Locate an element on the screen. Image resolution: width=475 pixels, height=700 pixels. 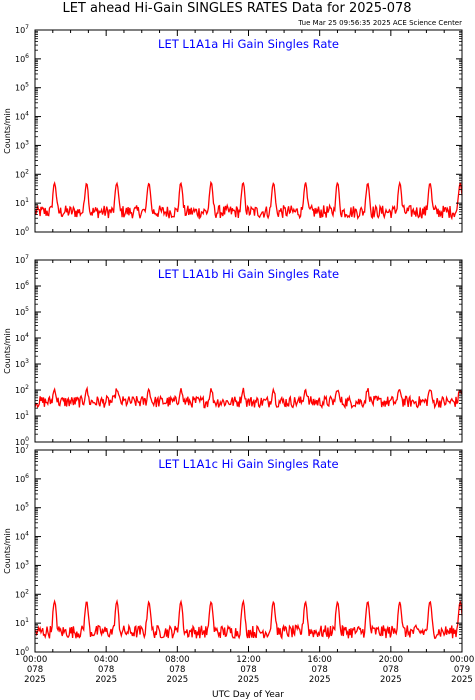
x-tick-doy: 079 is located at coordinates (462, 670).